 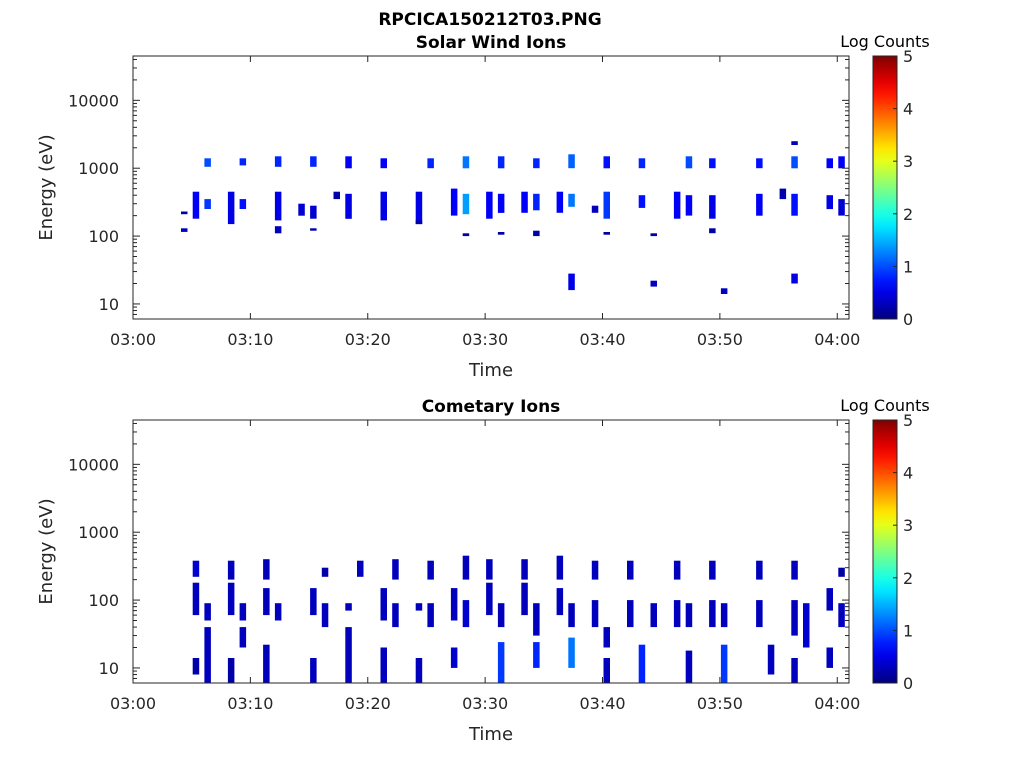 What do you see at coordinates (908, 420) in the screenshot?
I see `colorbar-tick-label: 5` at bounding box center [908, 420].